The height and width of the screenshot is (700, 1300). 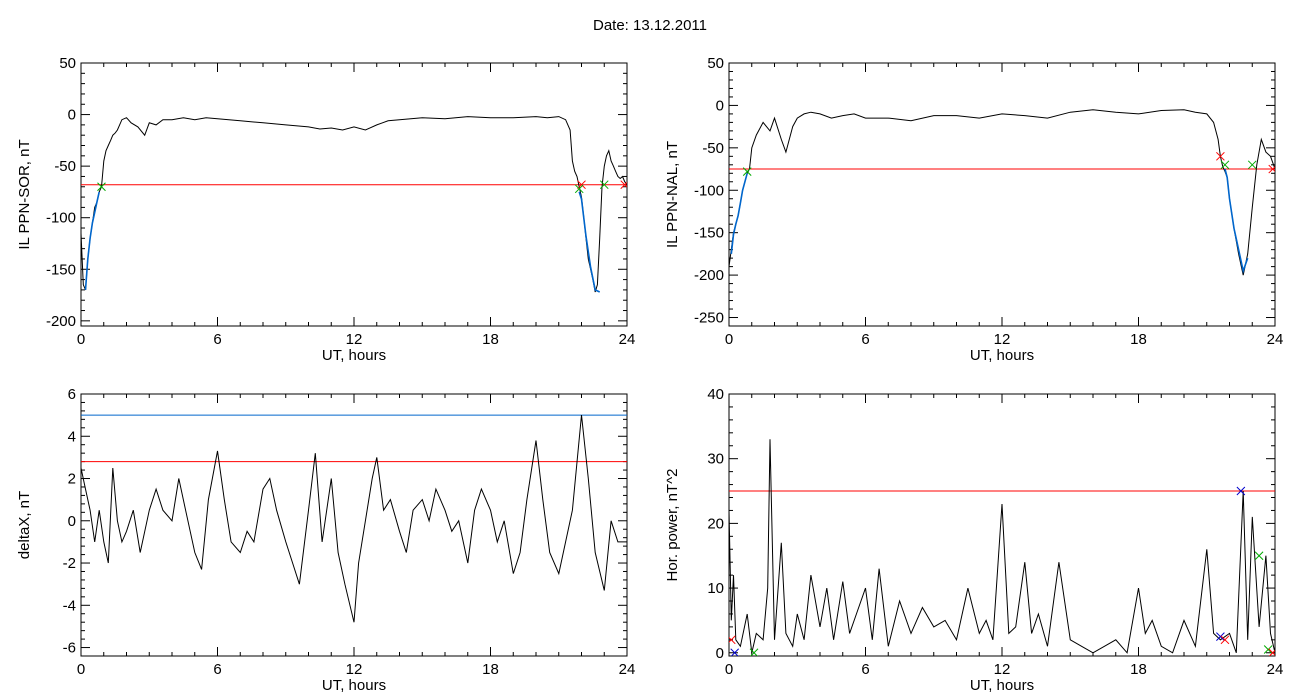 I want to click on y-tick-label: 20, so click(x=715, y=523).